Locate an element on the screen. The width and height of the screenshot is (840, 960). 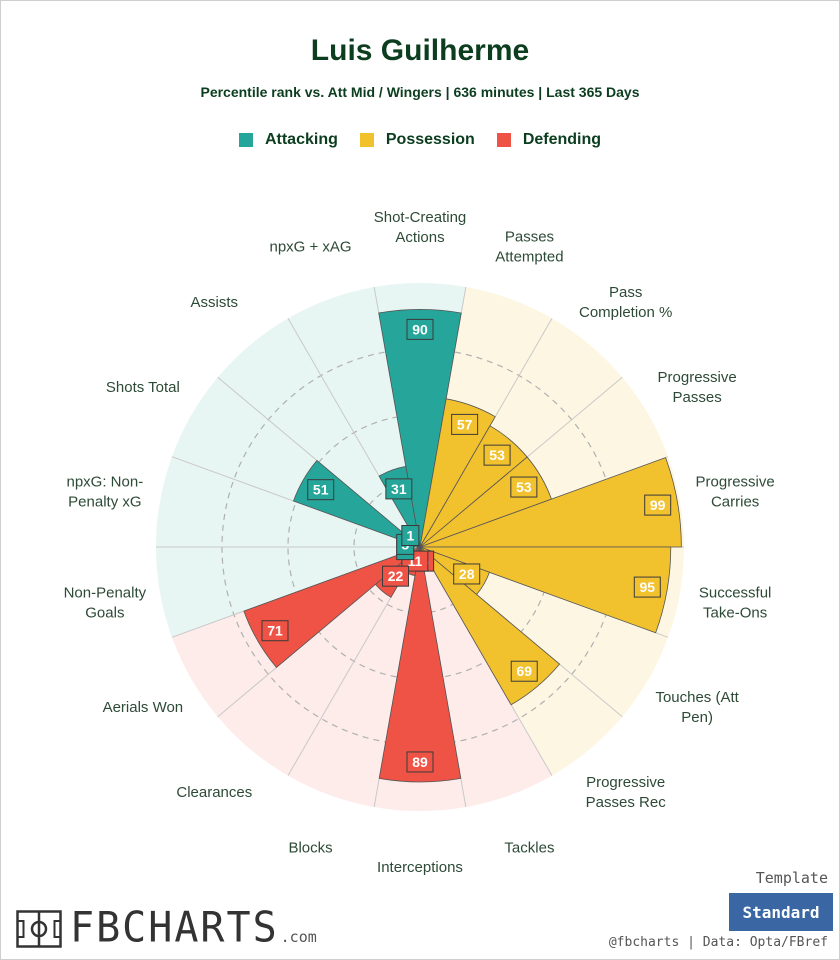
chart-title: Luis Guilherme is located at coordinates (420, 50).